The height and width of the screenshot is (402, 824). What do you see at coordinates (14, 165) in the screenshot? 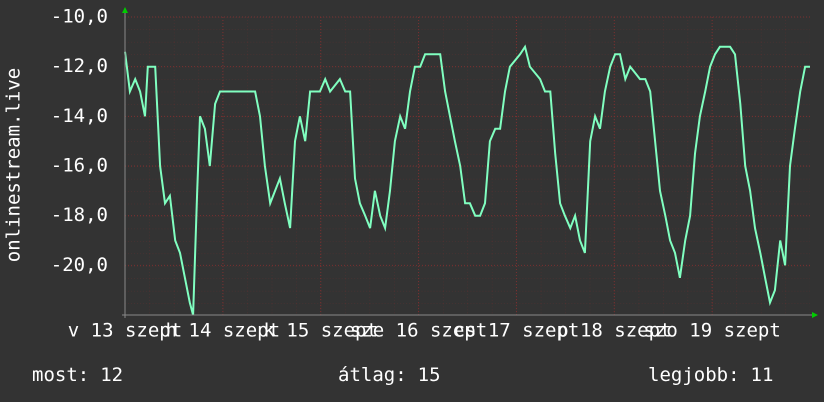
I see `y-axis-label: onlinestream.live` at bounding box center [14, 165].